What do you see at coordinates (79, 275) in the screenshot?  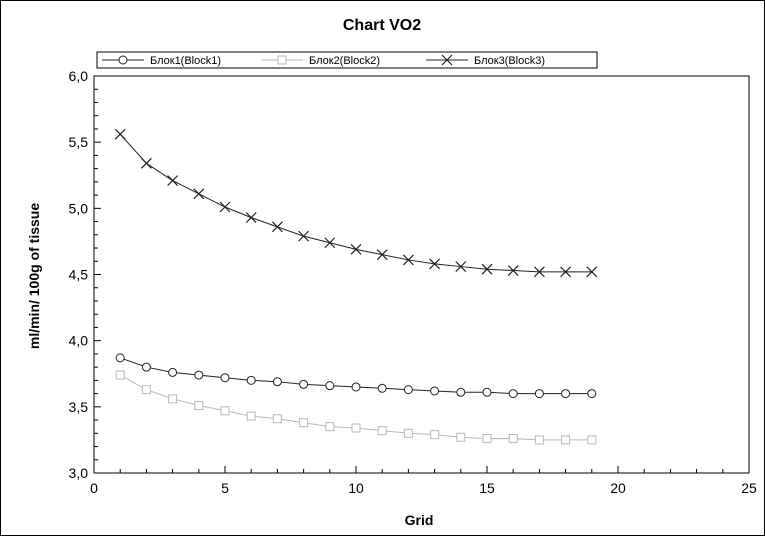 I see `y-tick-label: 4,5` at bounding box center [79, 275].